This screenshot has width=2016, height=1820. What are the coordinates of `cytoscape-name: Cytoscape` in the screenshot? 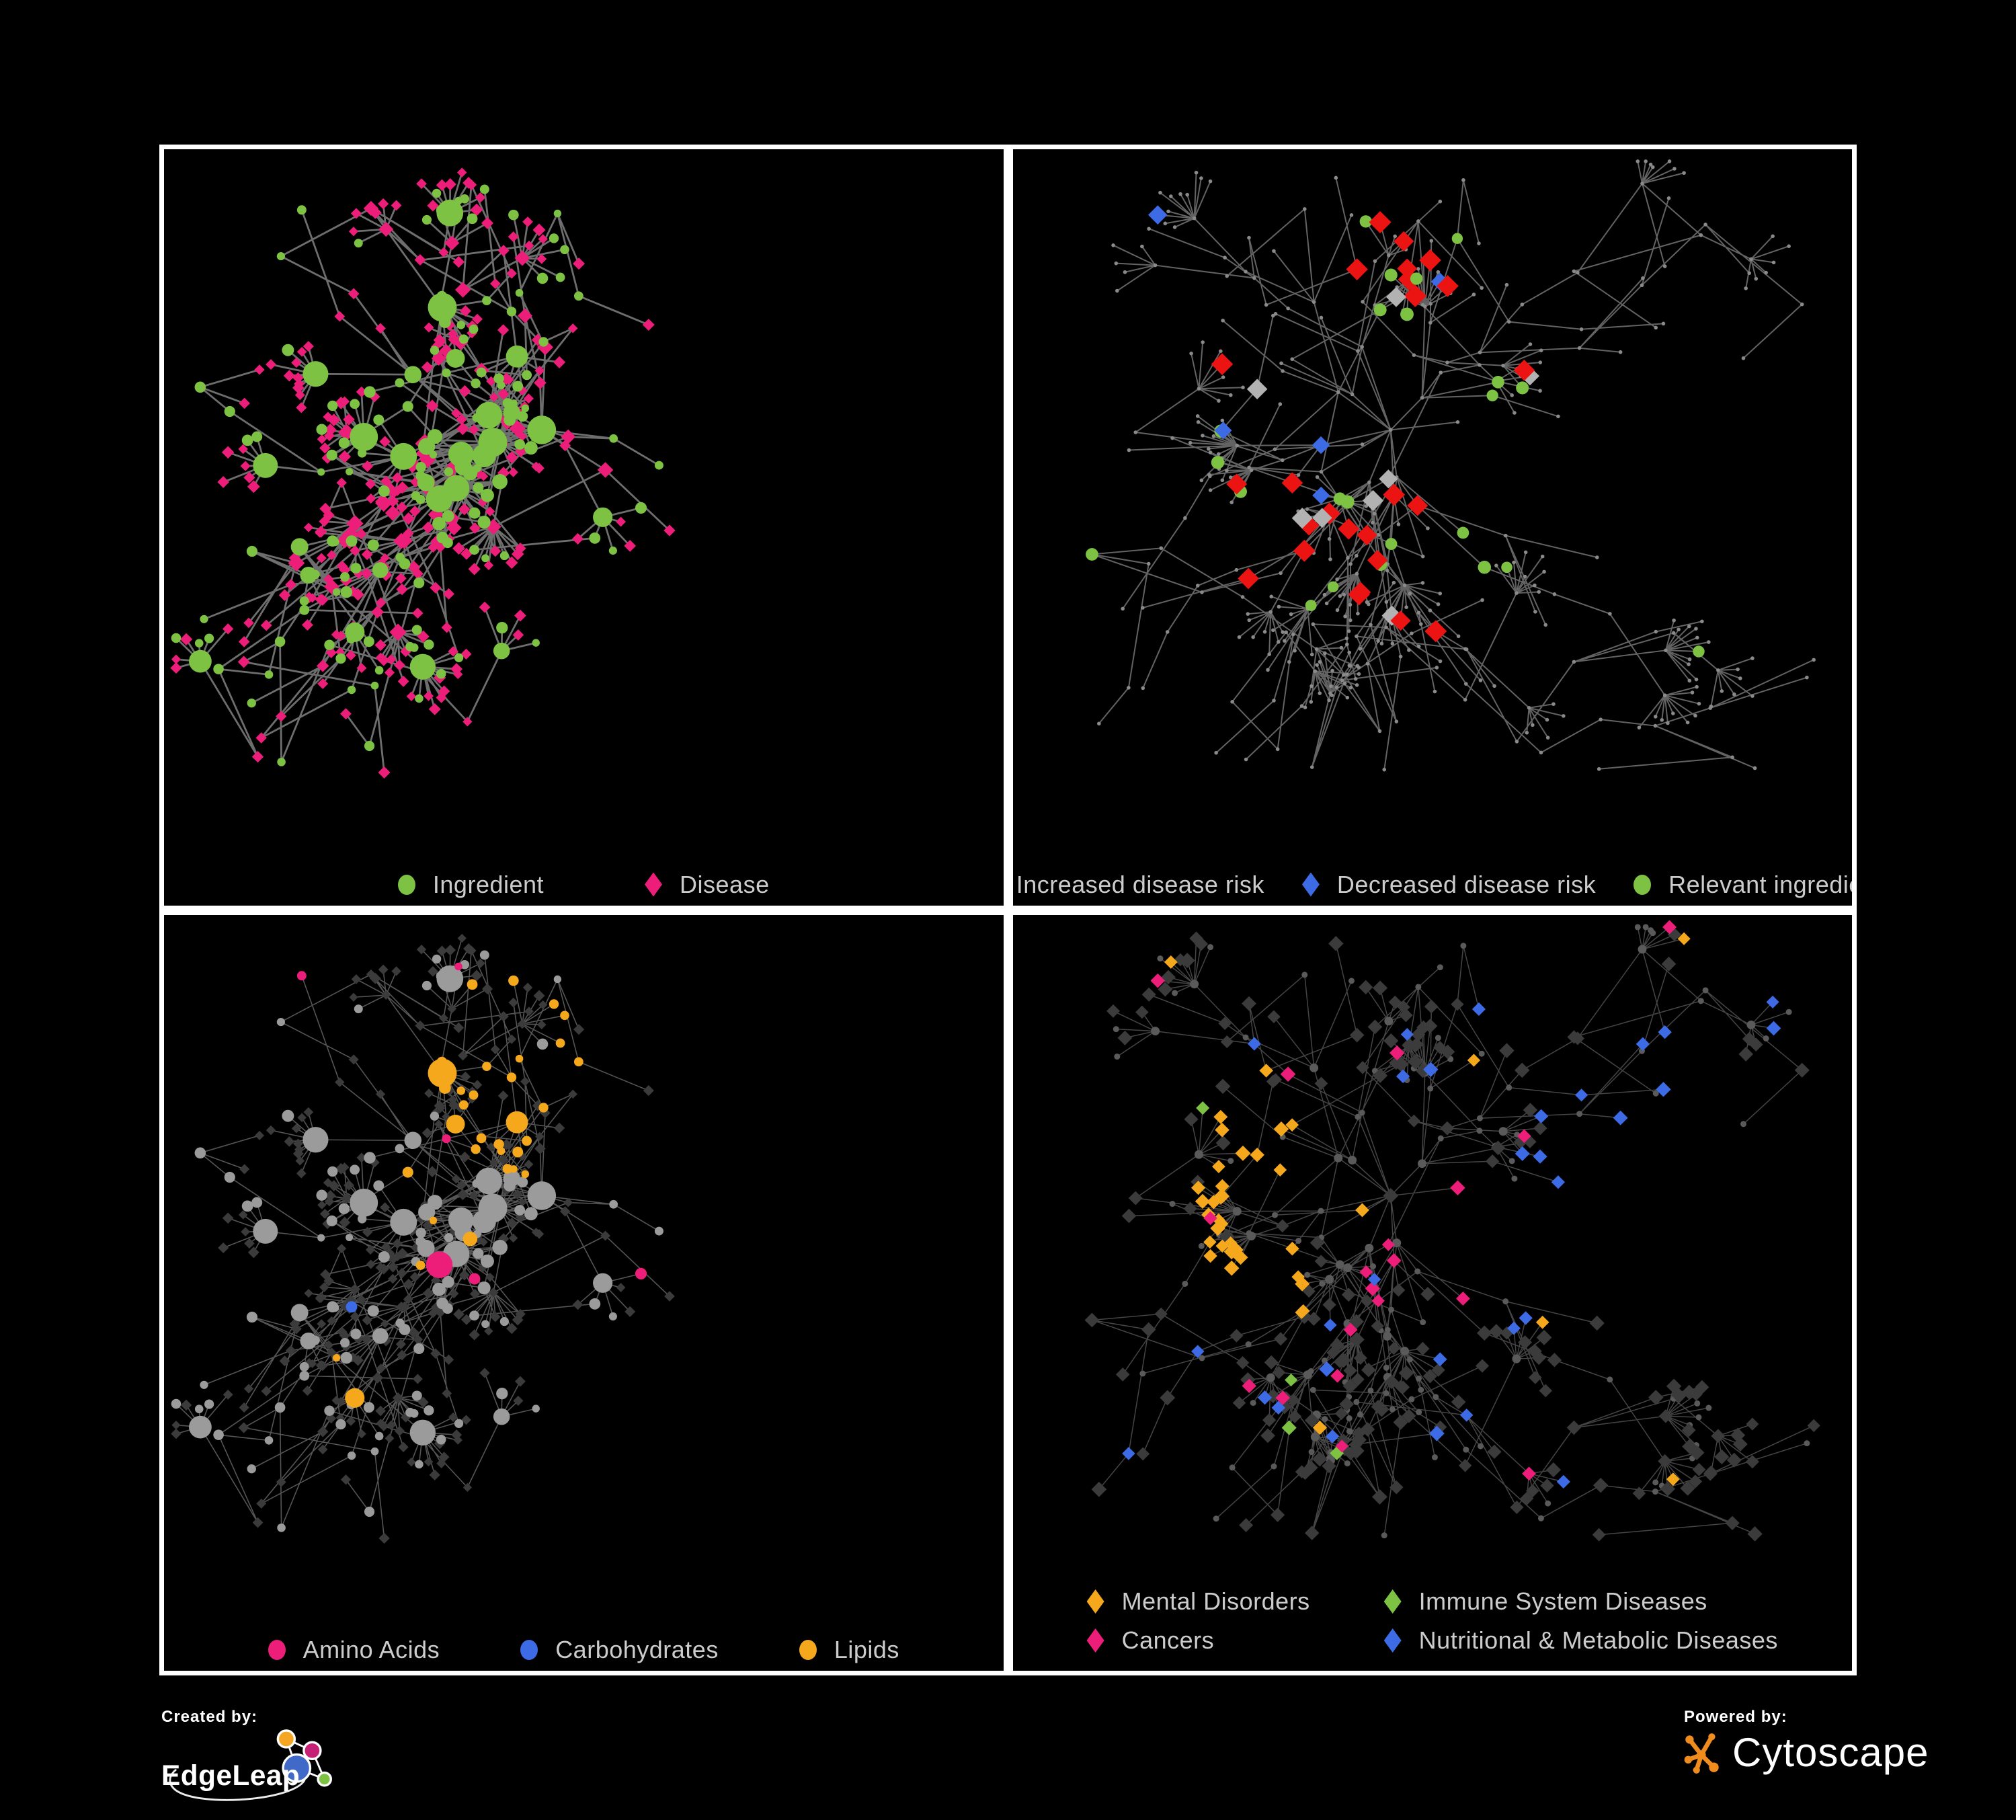 It's located at (1830, 1752).